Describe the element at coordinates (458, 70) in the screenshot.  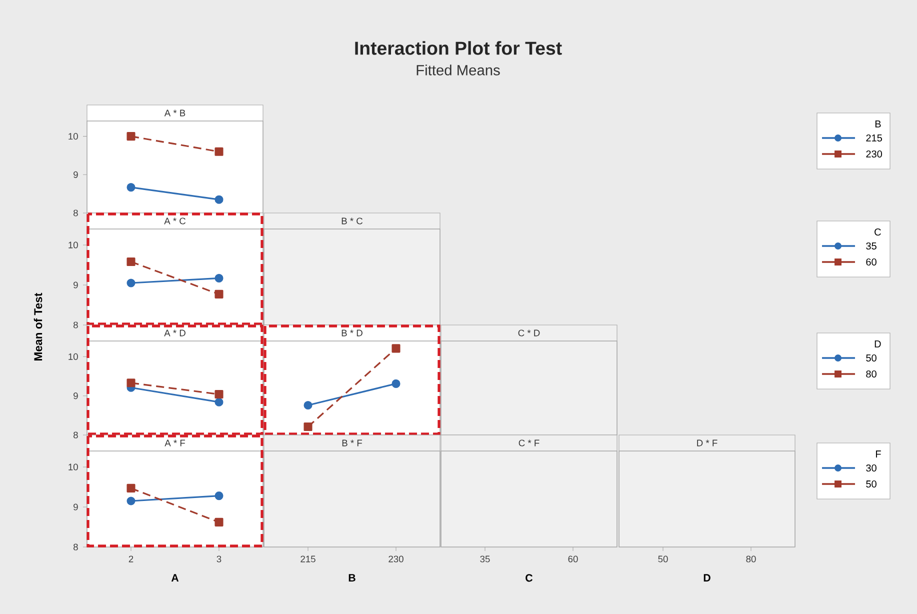
I see `text: Fitted Means` at that location.